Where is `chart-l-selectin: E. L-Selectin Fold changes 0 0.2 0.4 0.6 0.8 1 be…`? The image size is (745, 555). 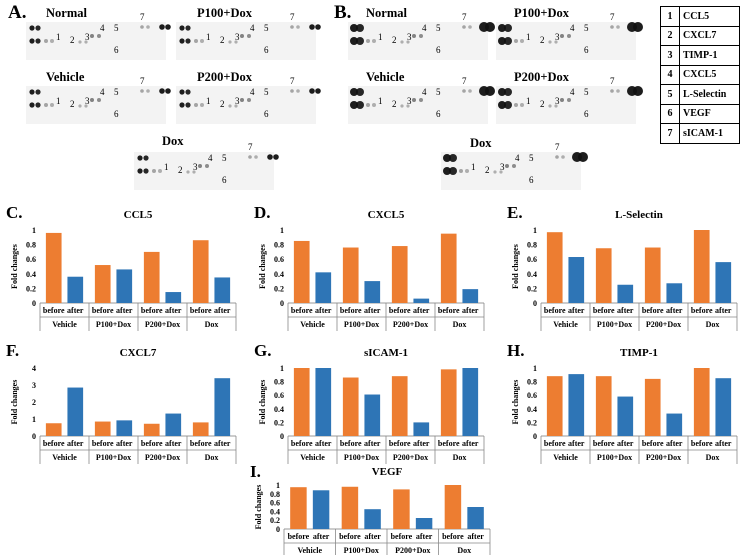 chart-l-selectin: E. L-Selectin Fold changes 0 0.2 0.4 0.6 0.8 1 be… is located at coordinates (622, 267).